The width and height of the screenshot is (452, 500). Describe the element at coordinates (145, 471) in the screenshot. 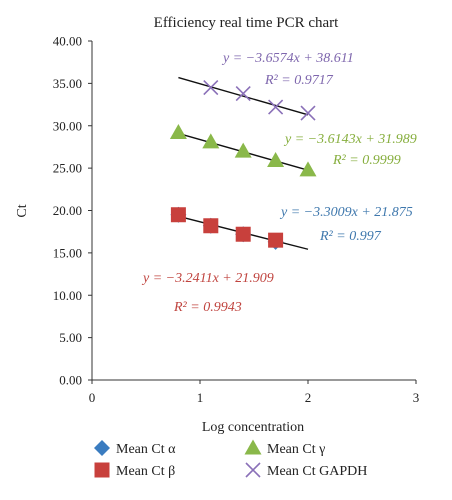

I see `legend-entry: Mean Ct β` at that location.